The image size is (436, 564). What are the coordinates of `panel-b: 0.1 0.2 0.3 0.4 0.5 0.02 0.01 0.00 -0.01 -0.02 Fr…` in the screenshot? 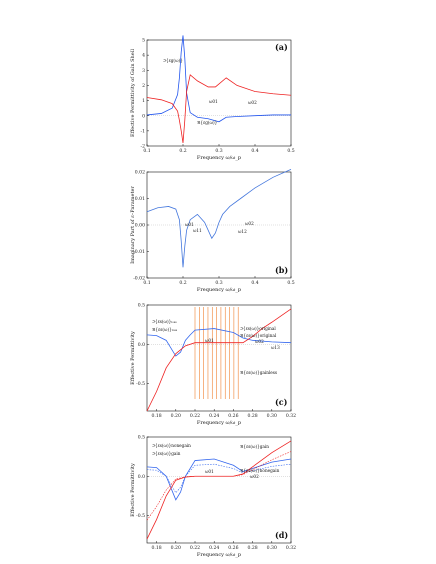 It's located at (212, 230).